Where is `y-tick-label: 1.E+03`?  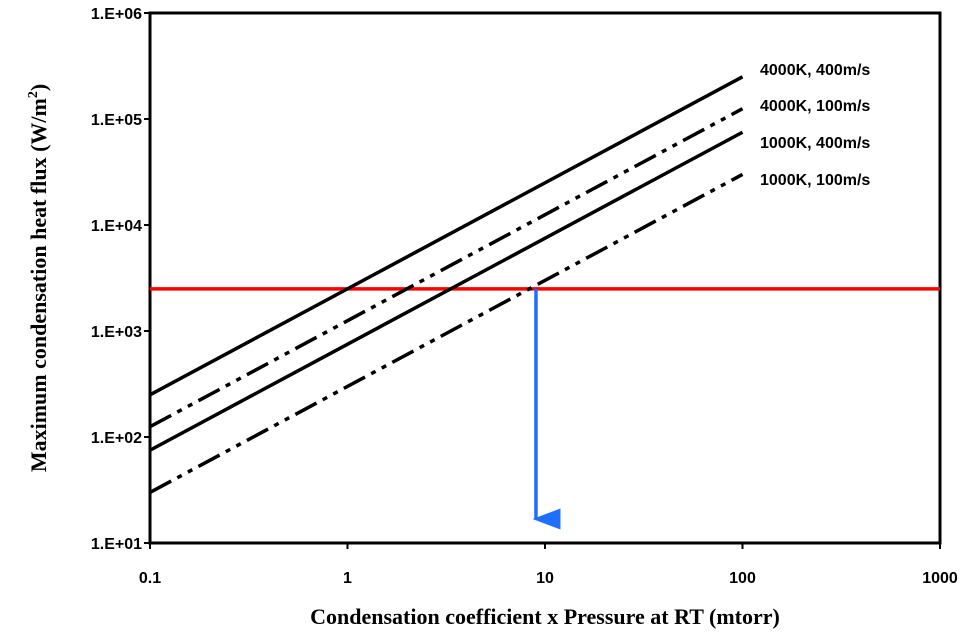
y-tick-label: 1.E+03 is located at coordinates (116, 332).